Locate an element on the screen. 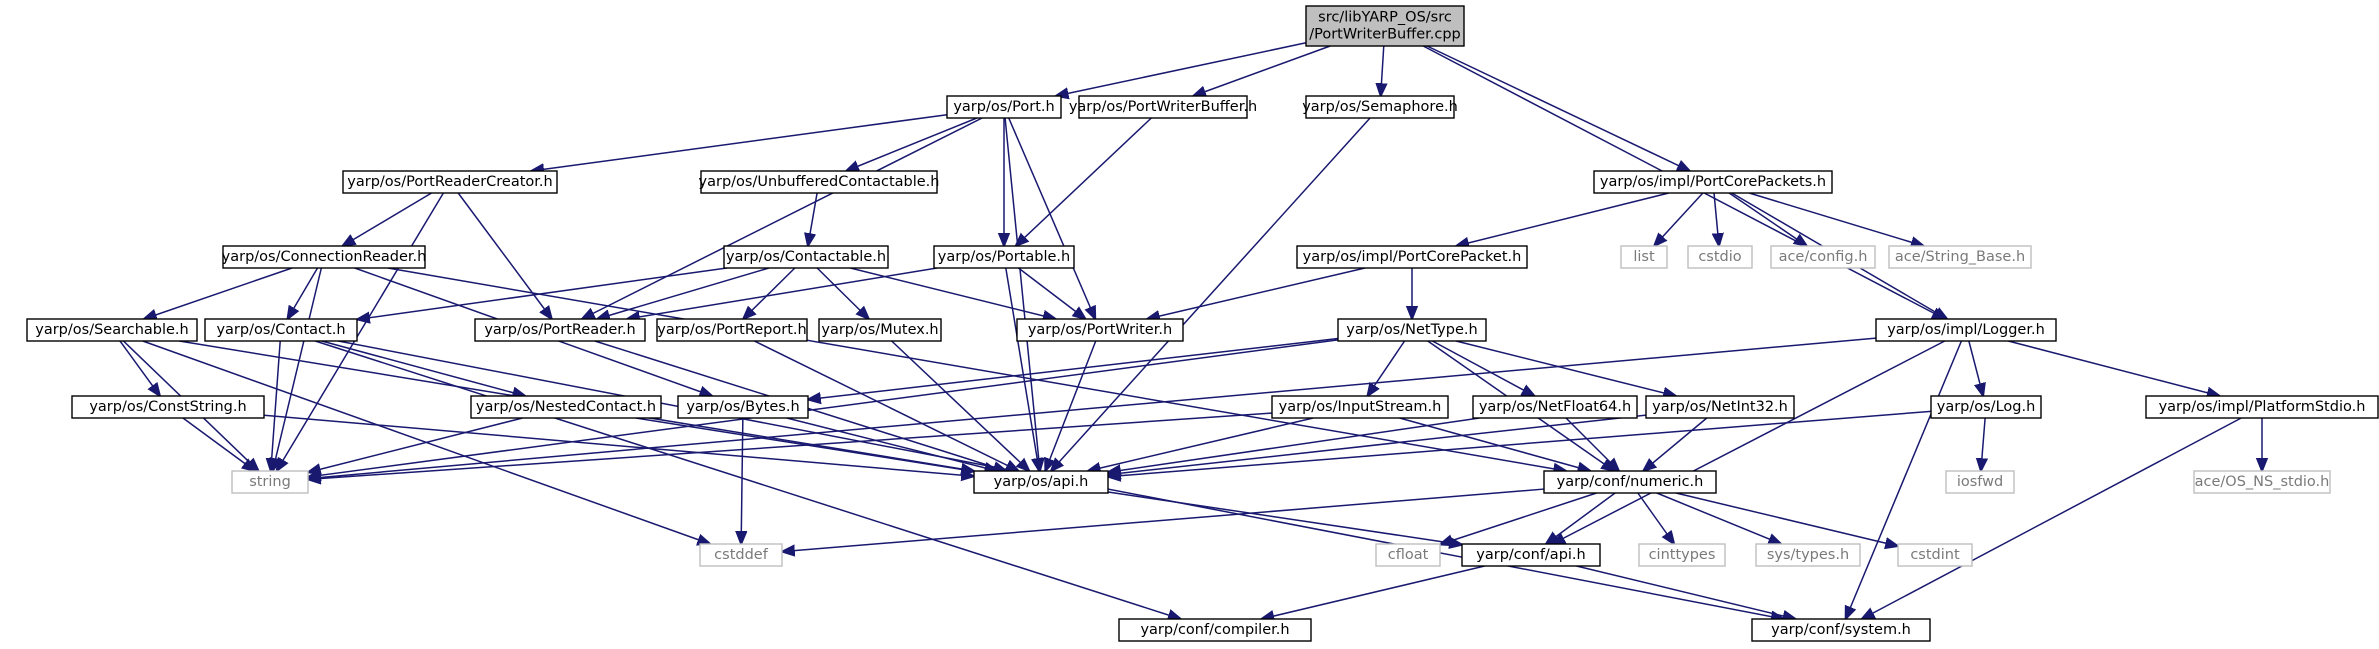 The width and height of the screenshot is (2379, 649). node-log-h: yarp/os/Log.h is located at coordinates (1986, 407).